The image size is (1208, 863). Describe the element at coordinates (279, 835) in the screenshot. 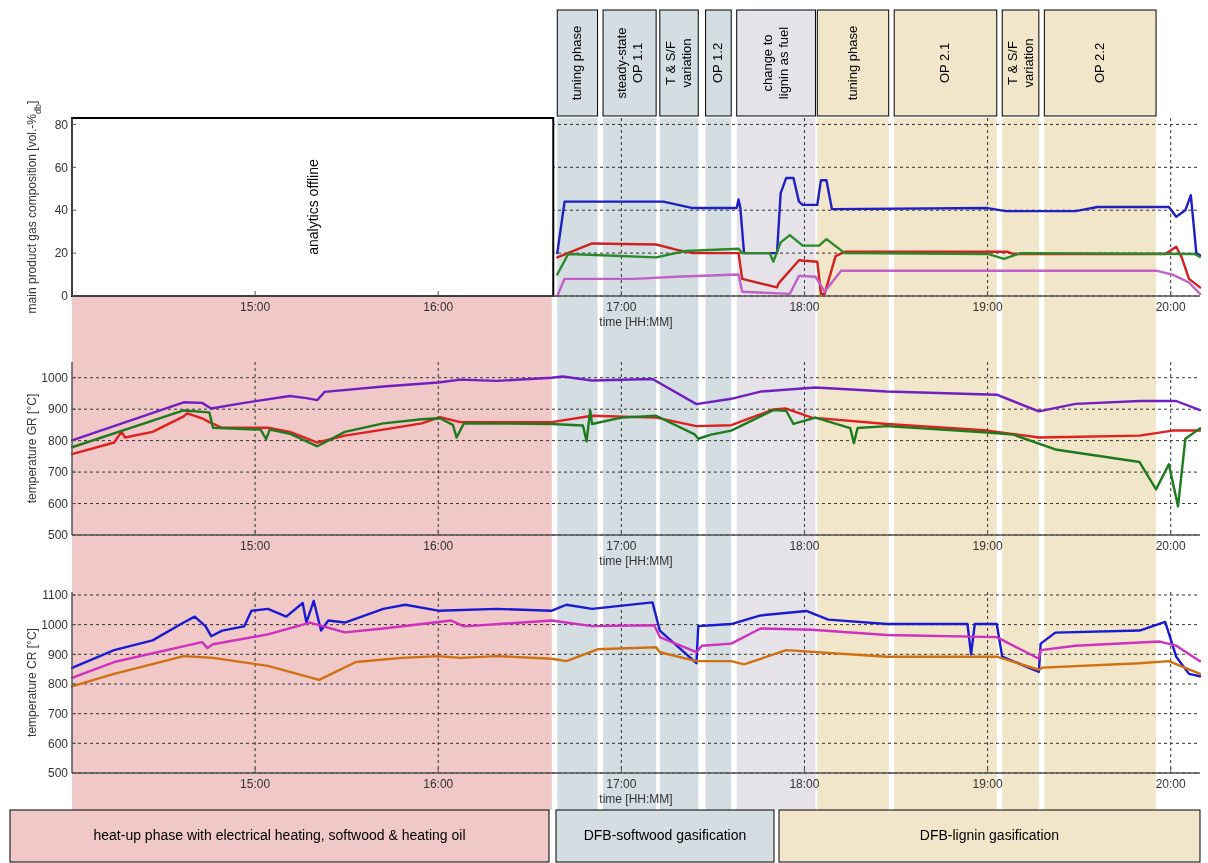

I see `text: heat-up phase with electrical heating, softwood & heating oil` at that location.